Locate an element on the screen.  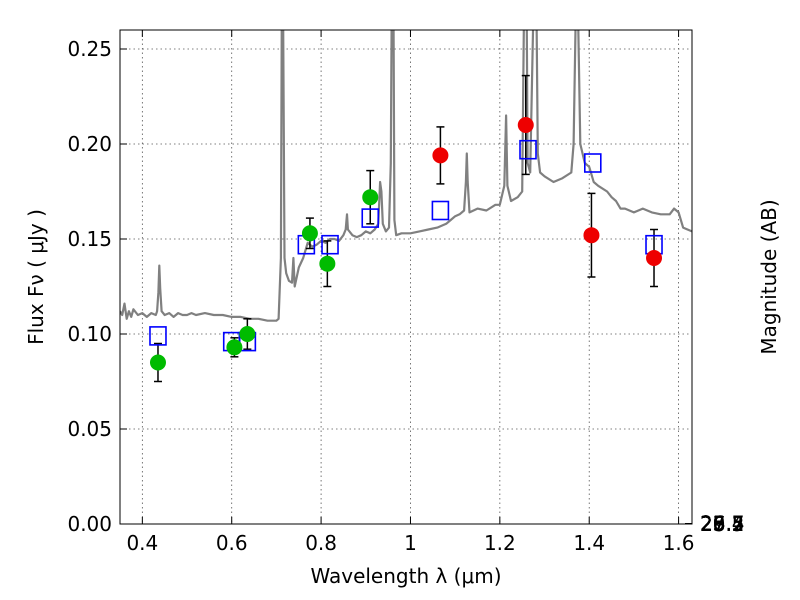
x-tick-label: 0.6 is located at coordinates (232, 543).